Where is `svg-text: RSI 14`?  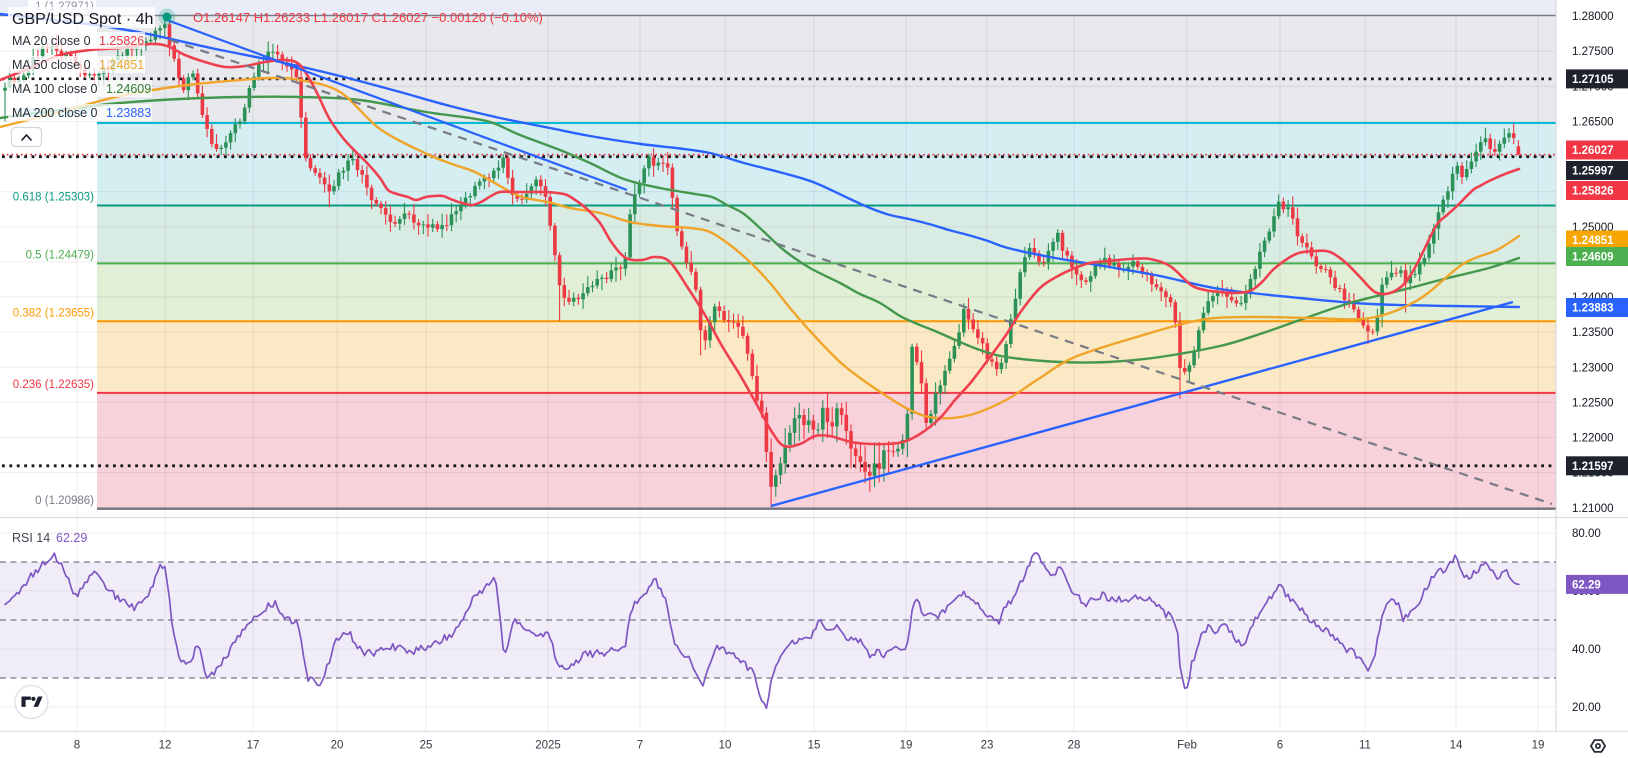 svg-text: RSI 14 is located at coordinates (31, 538).